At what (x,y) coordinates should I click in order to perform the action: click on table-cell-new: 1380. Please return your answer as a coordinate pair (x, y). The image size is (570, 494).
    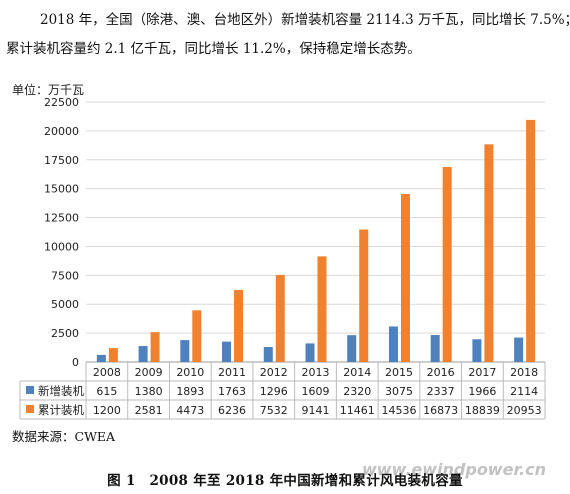
    Looking at the image, I should click on (149, 391).